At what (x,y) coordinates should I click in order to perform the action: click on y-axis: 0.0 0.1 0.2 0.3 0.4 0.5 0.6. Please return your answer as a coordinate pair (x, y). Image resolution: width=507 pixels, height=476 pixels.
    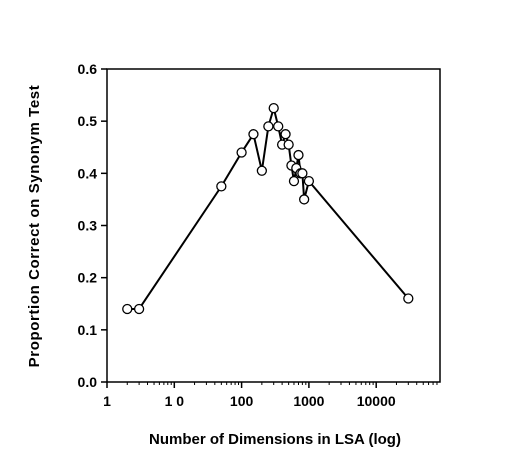
    Looking at the image, I should click on (92, 225).